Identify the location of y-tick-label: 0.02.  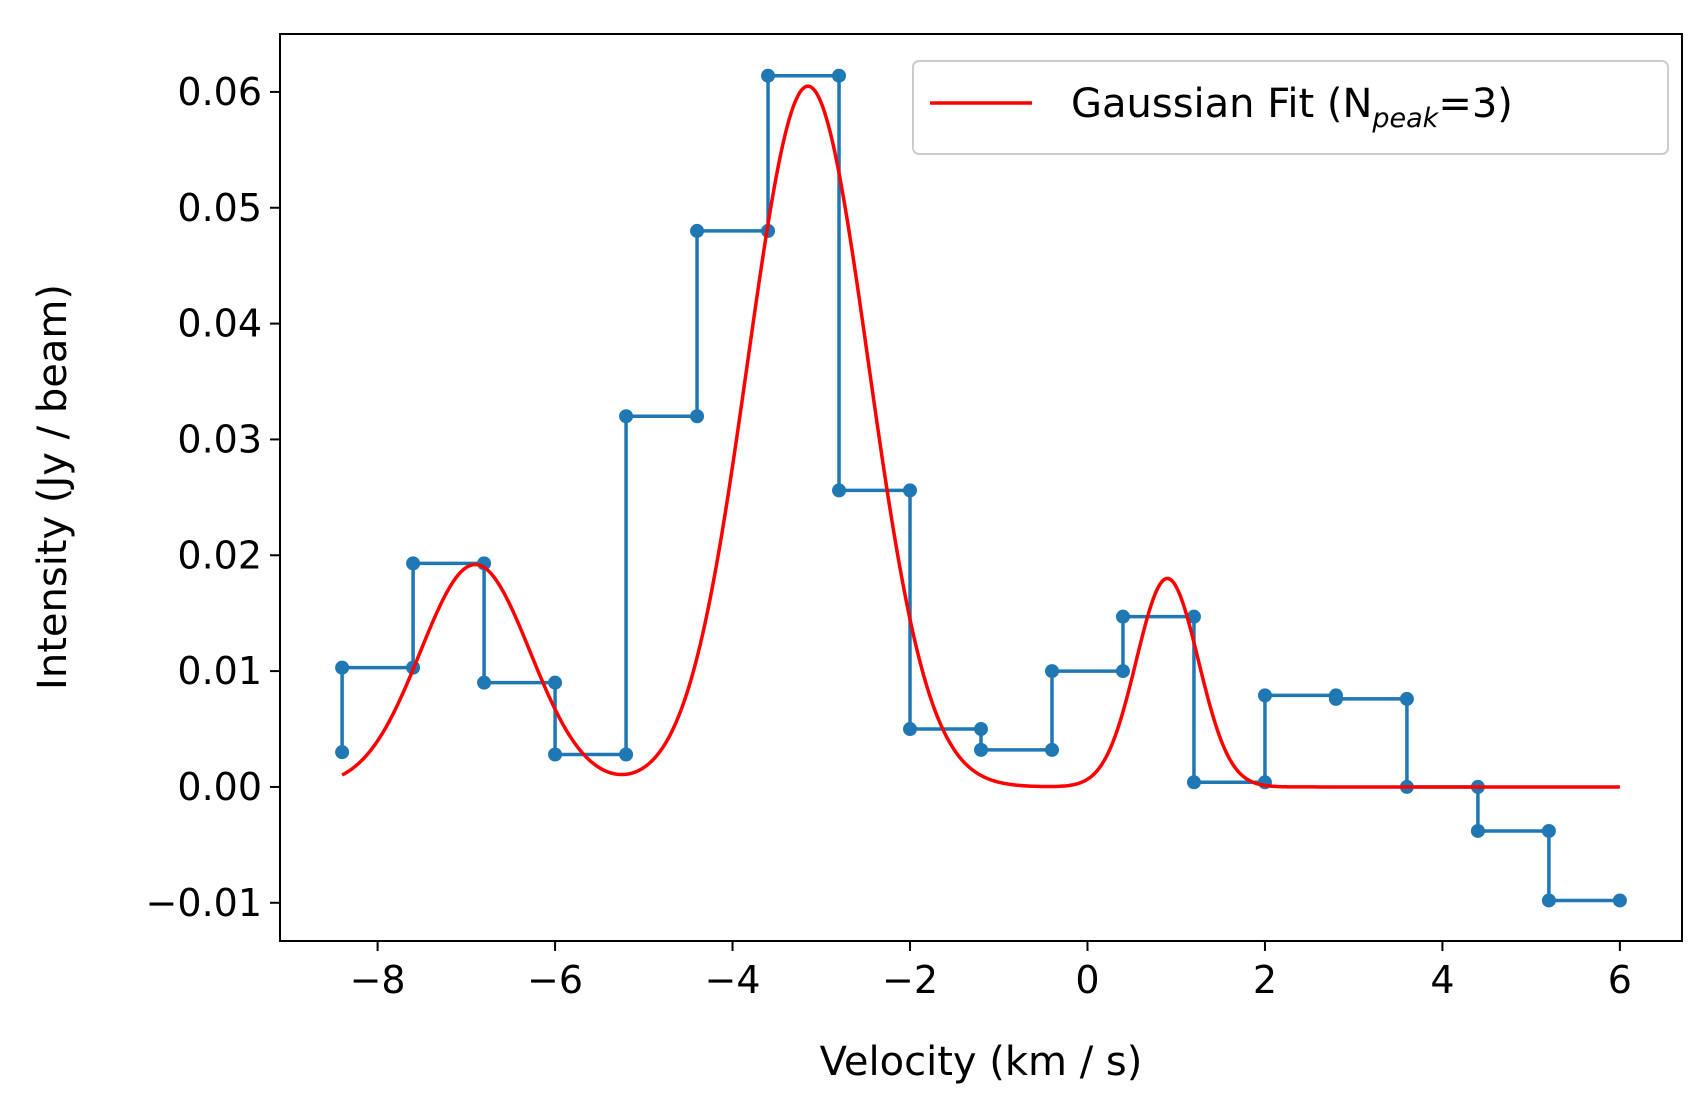
(219, 555).